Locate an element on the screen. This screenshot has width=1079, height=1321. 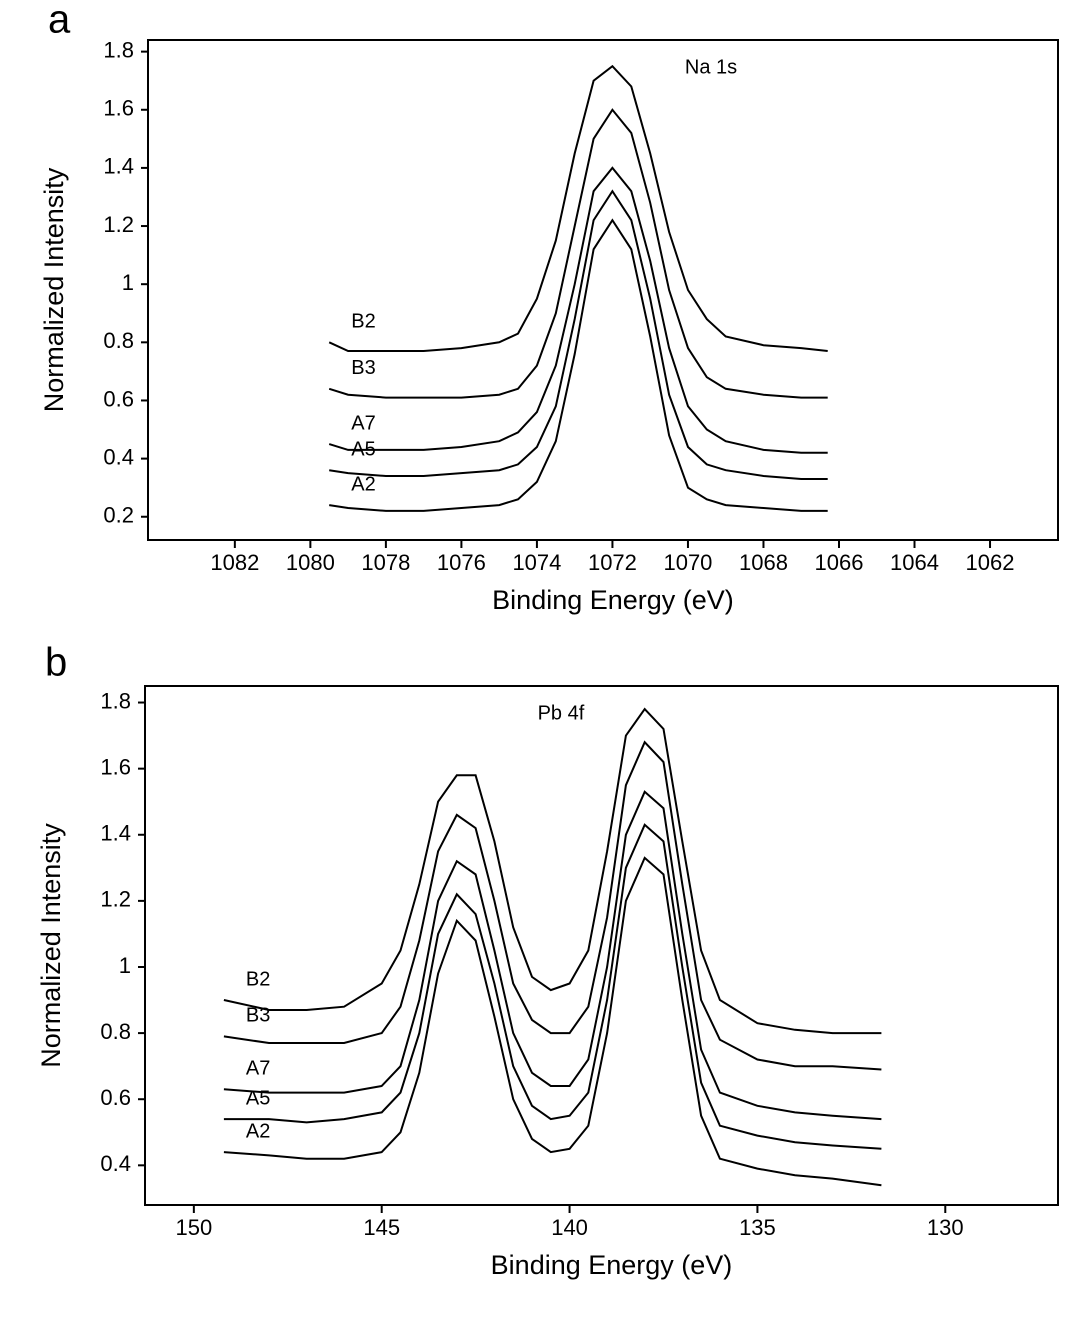
annotation: Pb 4f is located at coordinates (561, 713).